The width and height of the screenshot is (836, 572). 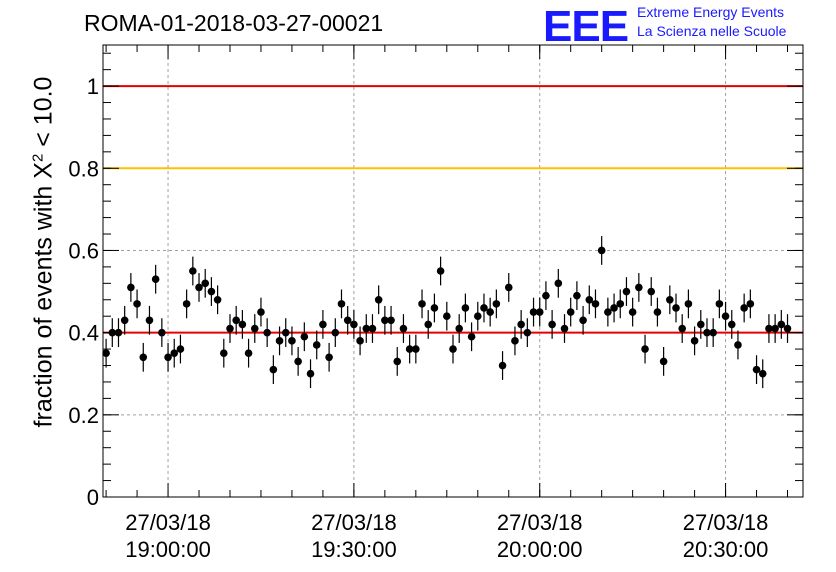 What do you see at coordinates (540, 549) in the screenshot?
I see `x-tick-label-time: 20:00:00` at bounding box center [540, 549].